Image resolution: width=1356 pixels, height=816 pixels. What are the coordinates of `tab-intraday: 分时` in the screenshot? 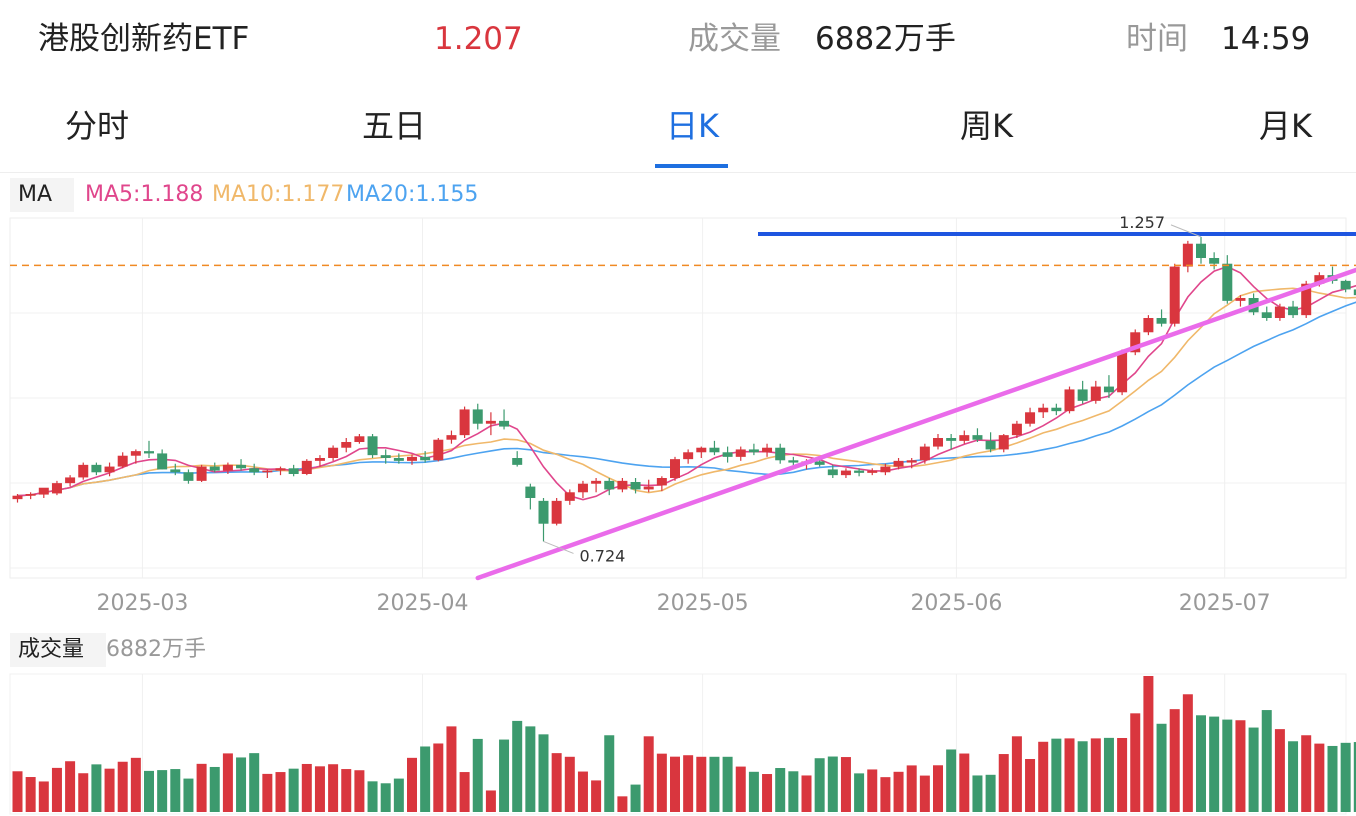 It's located at (97, 126).